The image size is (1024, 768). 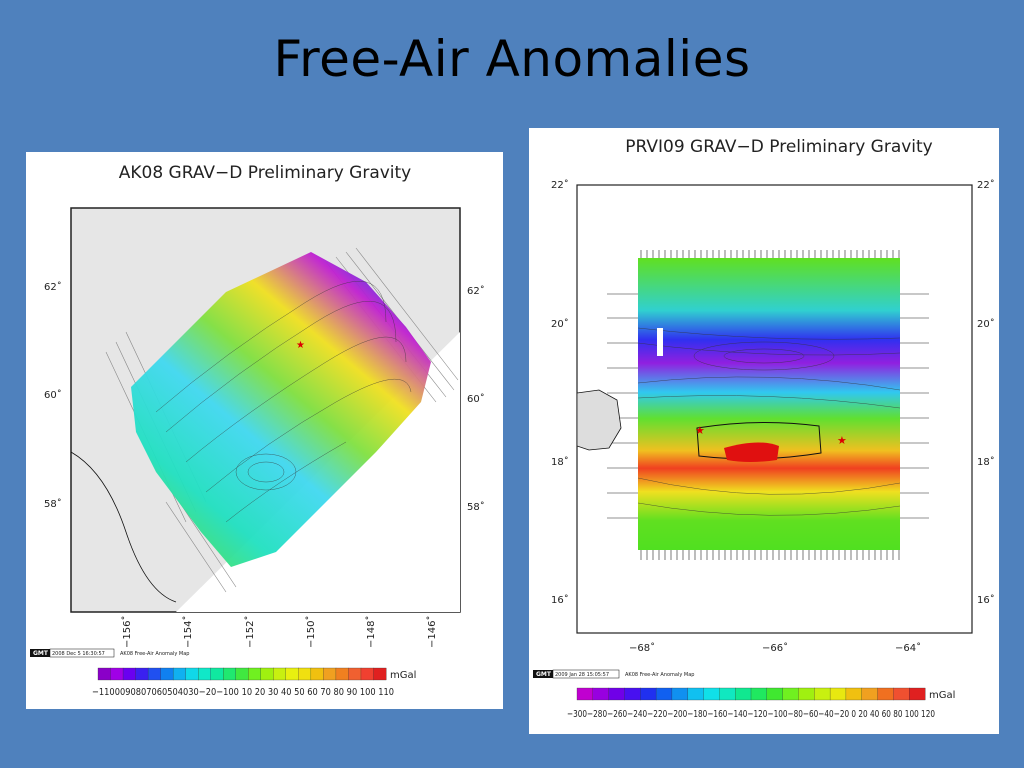 What do you see at coordinates (53, 504) in the screenshot?
I see `ak08-lat-tick-left: 58˚` at bounding box center [53, 504].